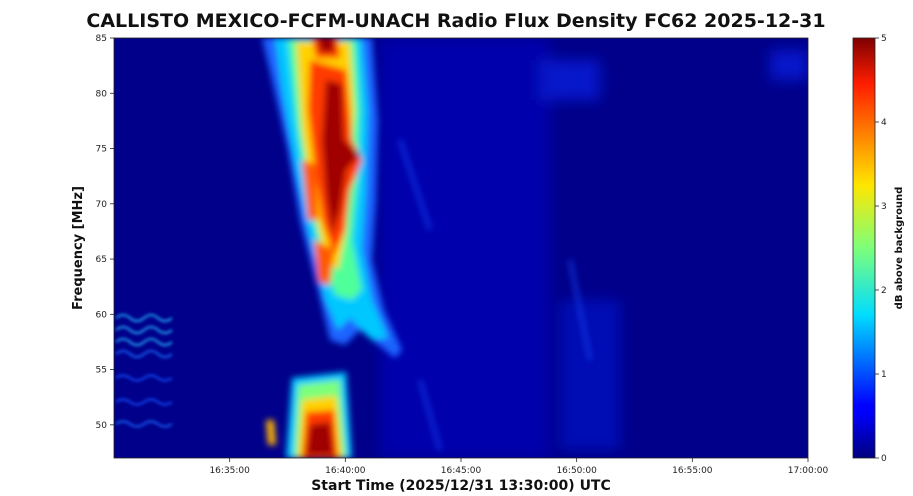 The height and width of the screenshot is (496, 913). I want to click on colorbar-tick-label: 1, so click(884, 375).